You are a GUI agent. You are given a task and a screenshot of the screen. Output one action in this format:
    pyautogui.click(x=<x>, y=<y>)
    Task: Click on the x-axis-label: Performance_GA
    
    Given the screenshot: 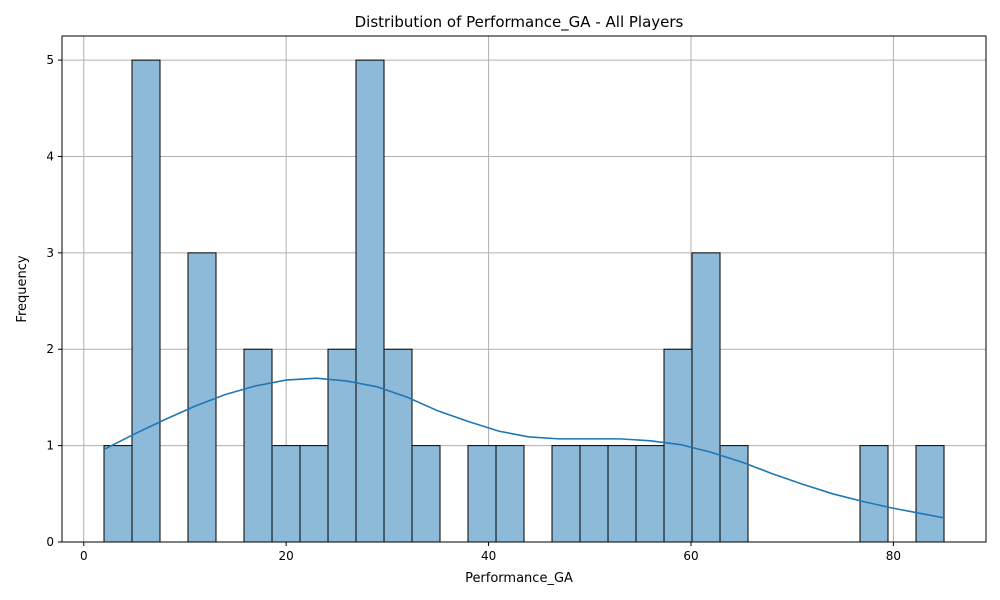 What is the action you would take?
    pyautogui.click(x=519, y=578)
    